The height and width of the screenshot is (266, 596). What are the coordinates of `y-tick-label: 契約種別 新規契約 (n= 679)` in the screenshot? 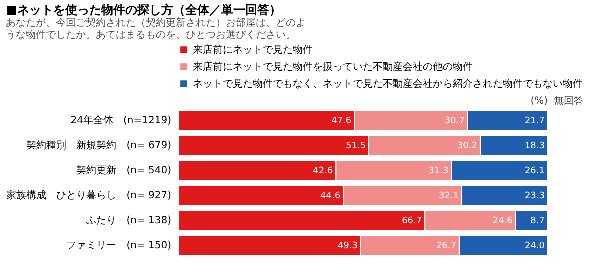 It's located at (99, 146).